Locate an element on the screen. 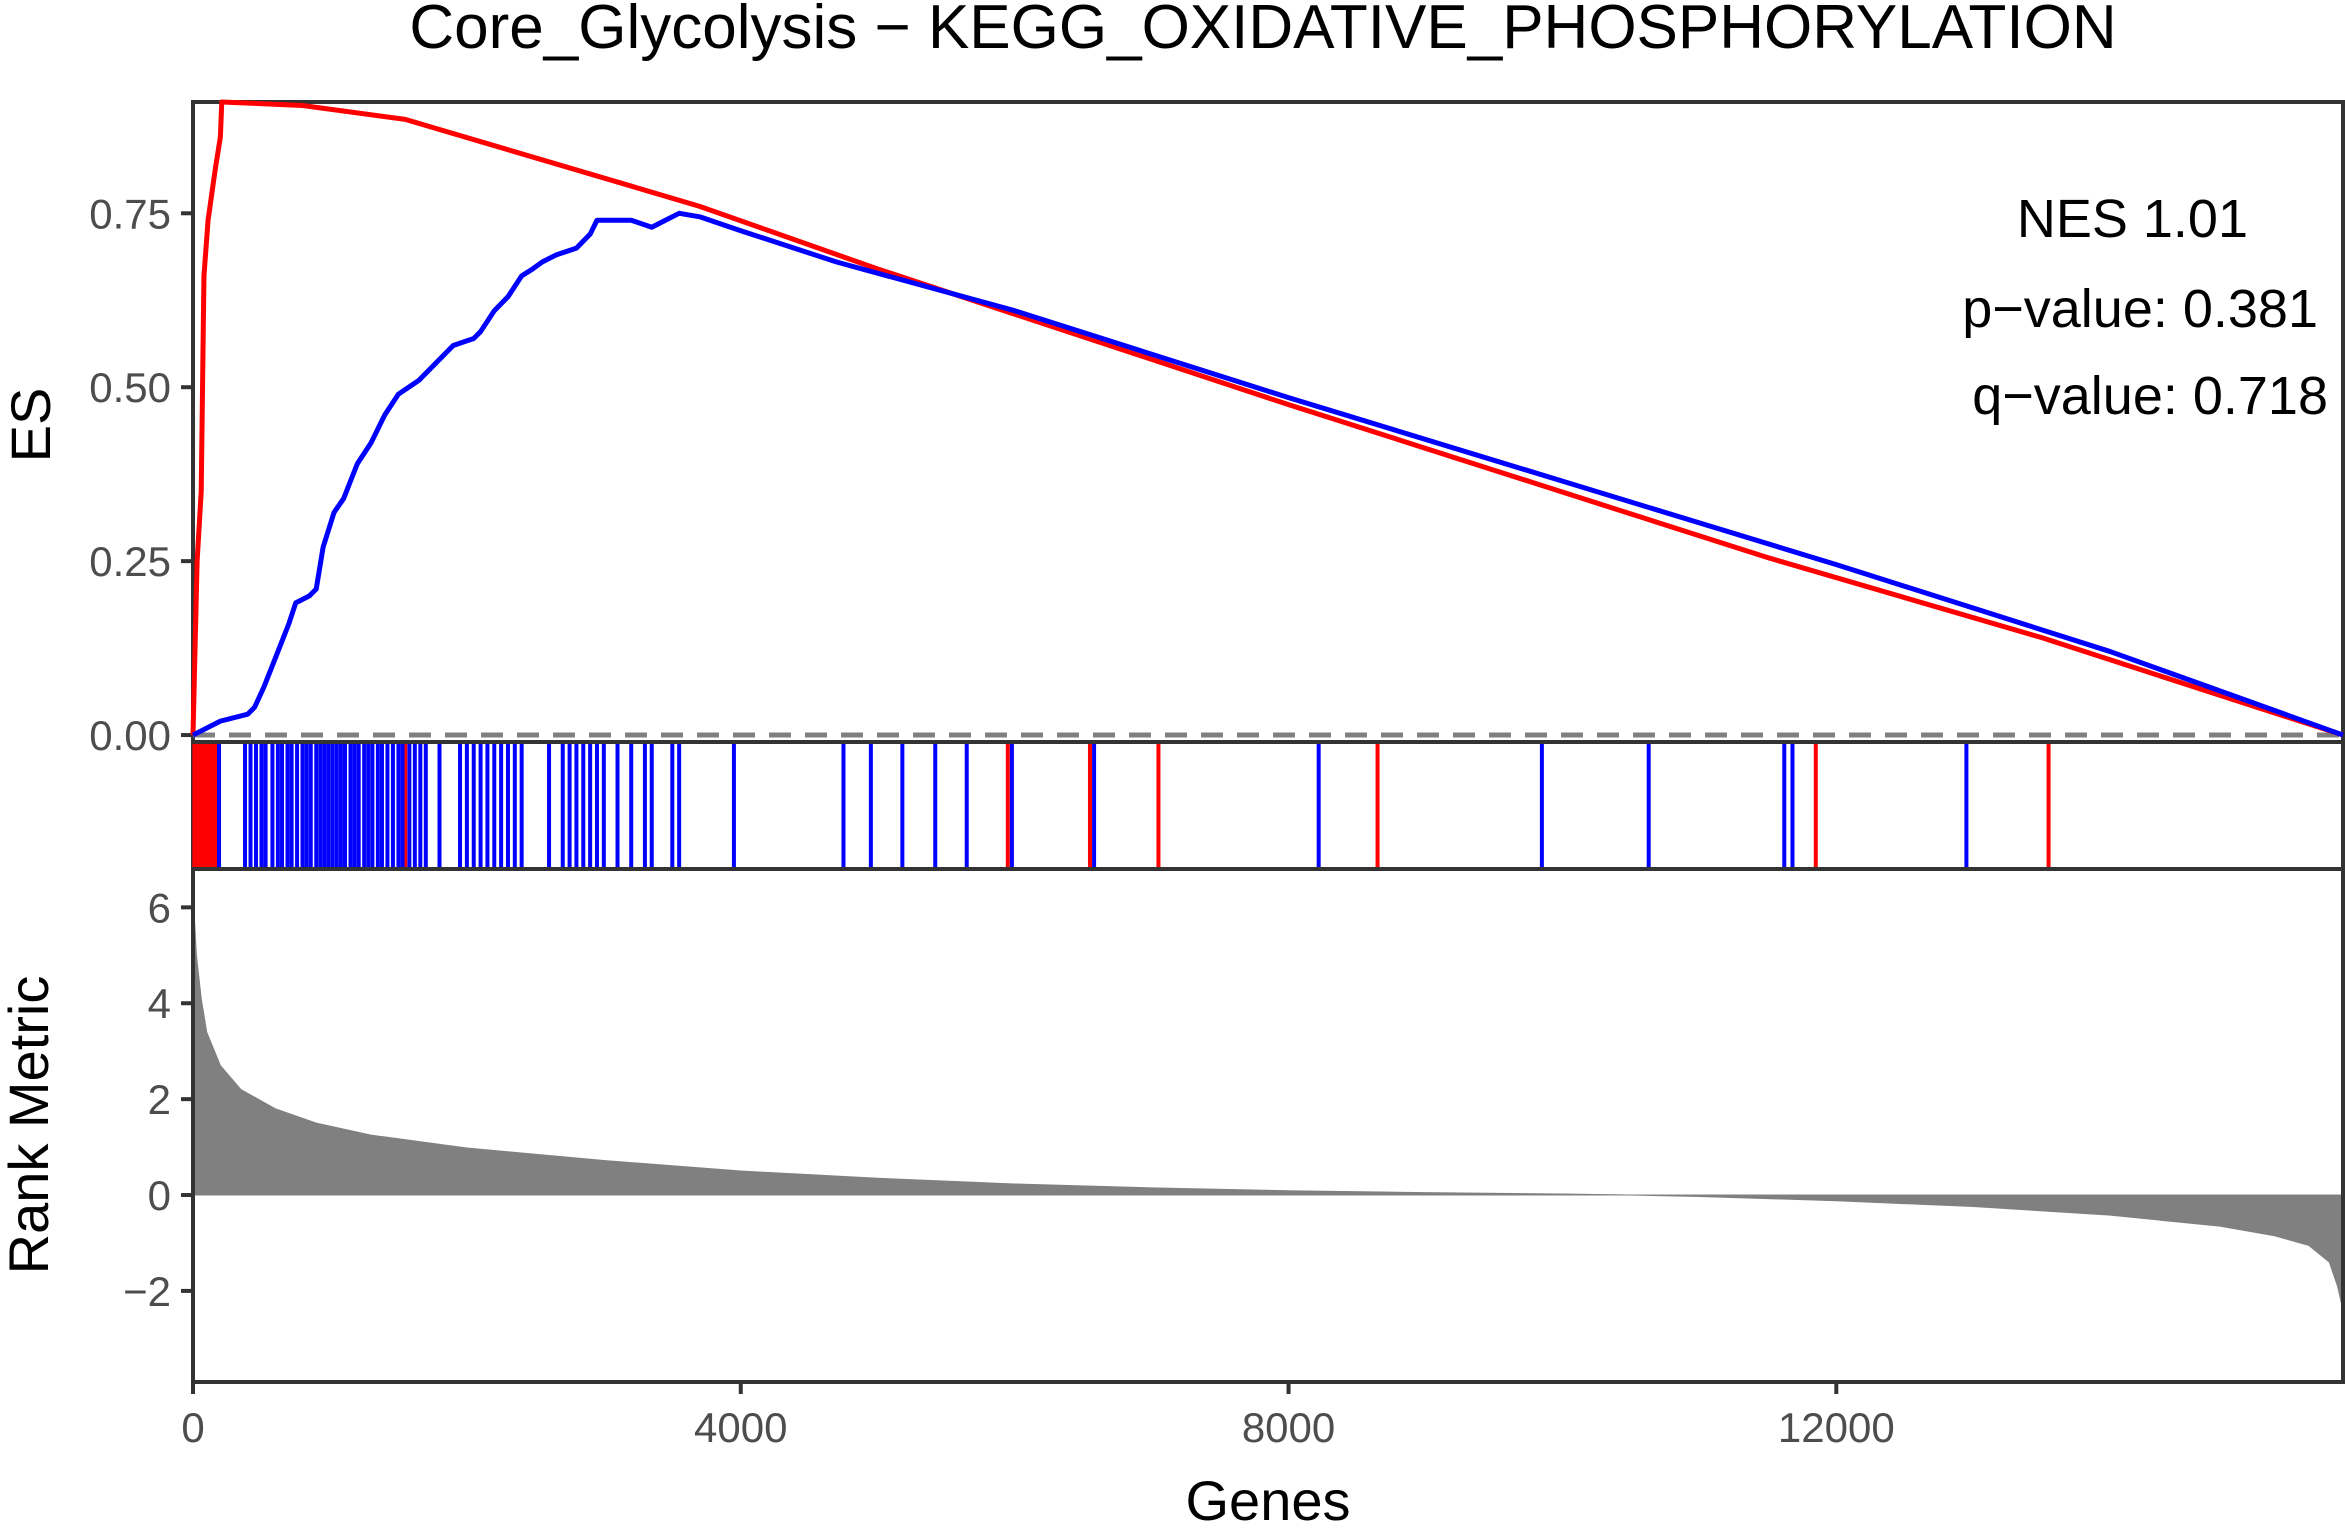  rank-y-tick-label: 4 is located at coordinates (159, 1003).